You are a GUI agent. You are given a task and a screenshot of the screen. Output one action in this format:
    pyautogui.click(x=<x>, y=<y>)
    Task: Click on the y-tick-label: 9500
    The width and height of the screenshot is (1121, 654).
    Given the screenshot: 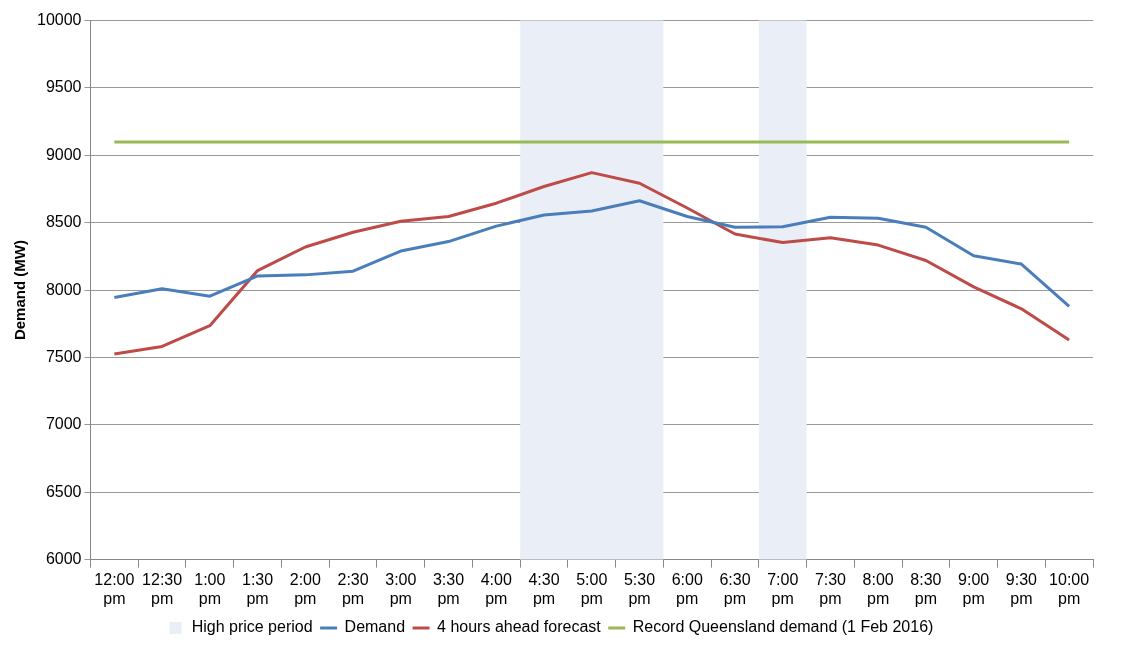 What is the action you would take?
    pyautogui.click(x=63, y=87)
    